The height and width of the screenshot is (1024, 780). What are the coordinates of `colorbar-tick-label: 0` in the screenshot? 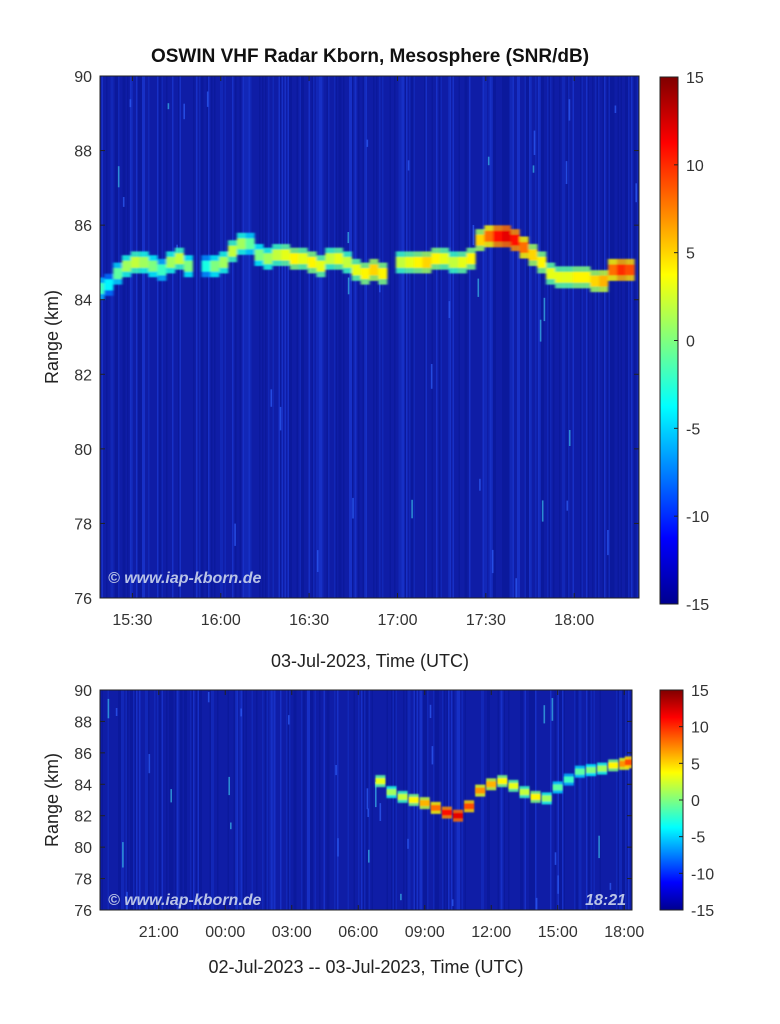 It's located at (695, 801).